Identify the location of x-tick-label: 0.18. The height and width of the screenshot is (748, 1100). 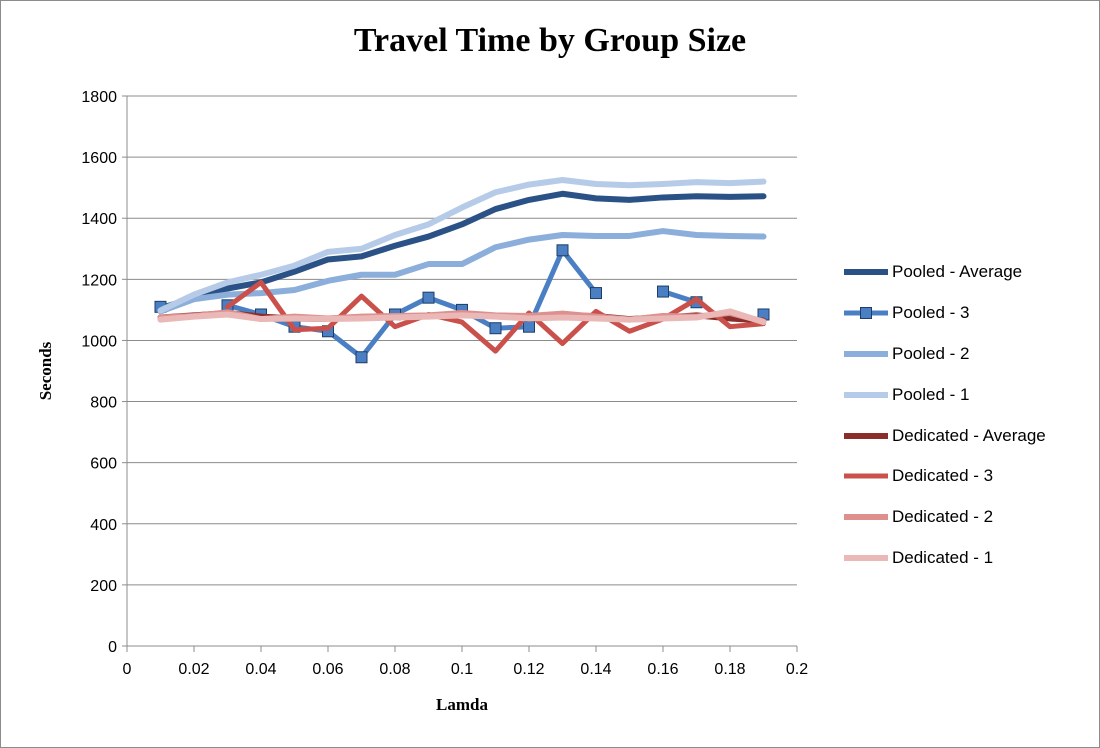
(729, 669).